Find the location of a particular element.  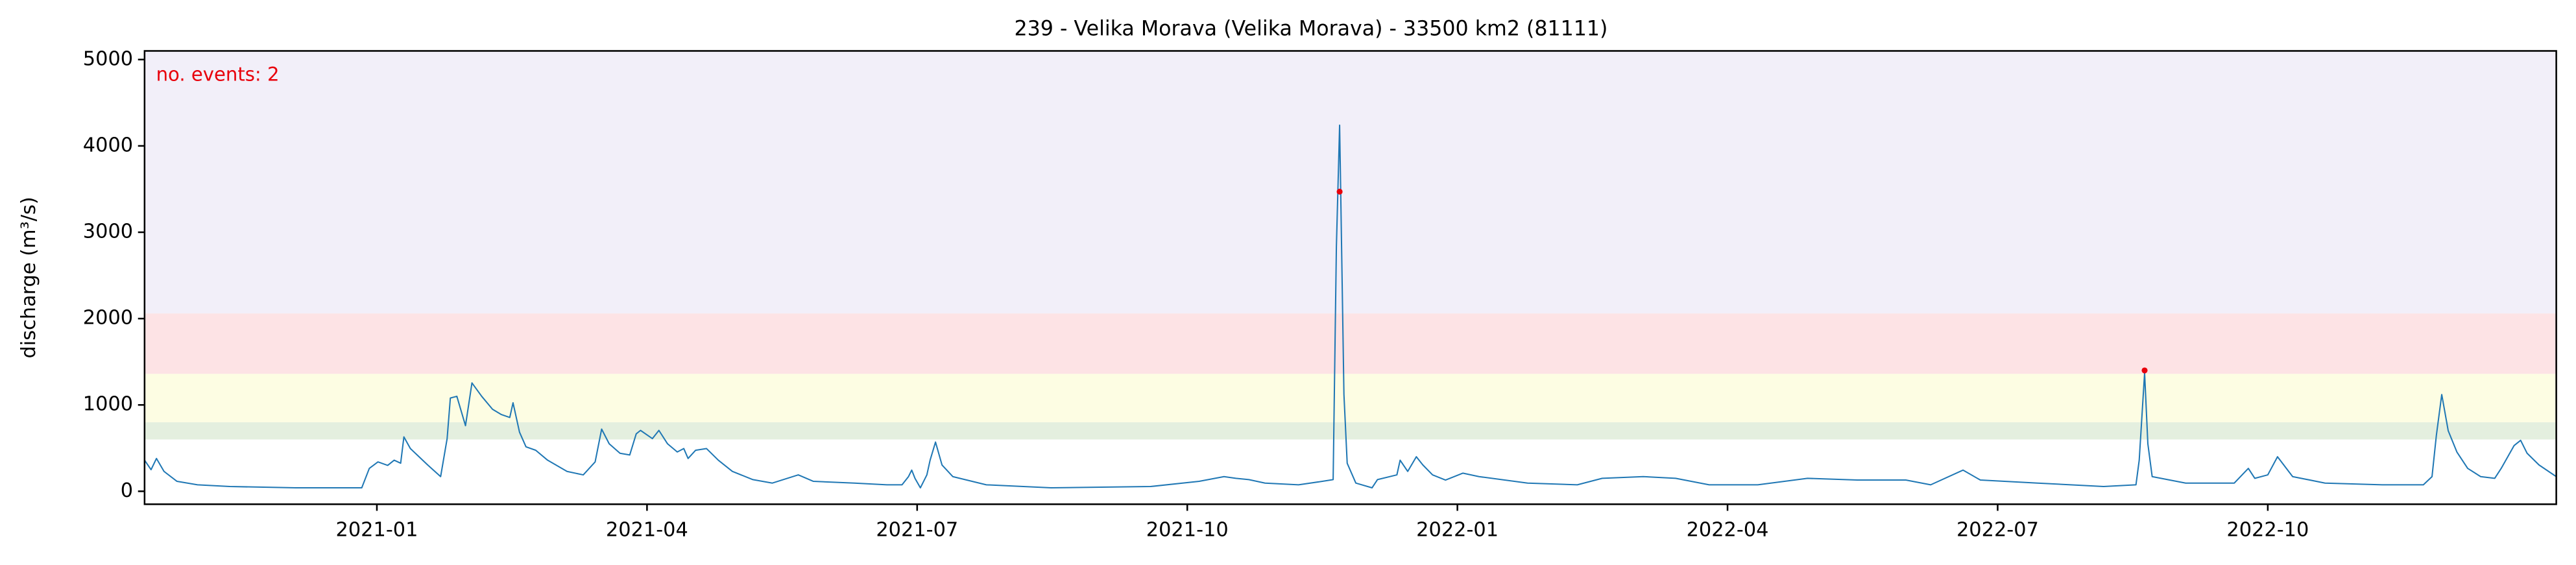

x-tick-label: 2021-01 is located at coordinates (377, 529).